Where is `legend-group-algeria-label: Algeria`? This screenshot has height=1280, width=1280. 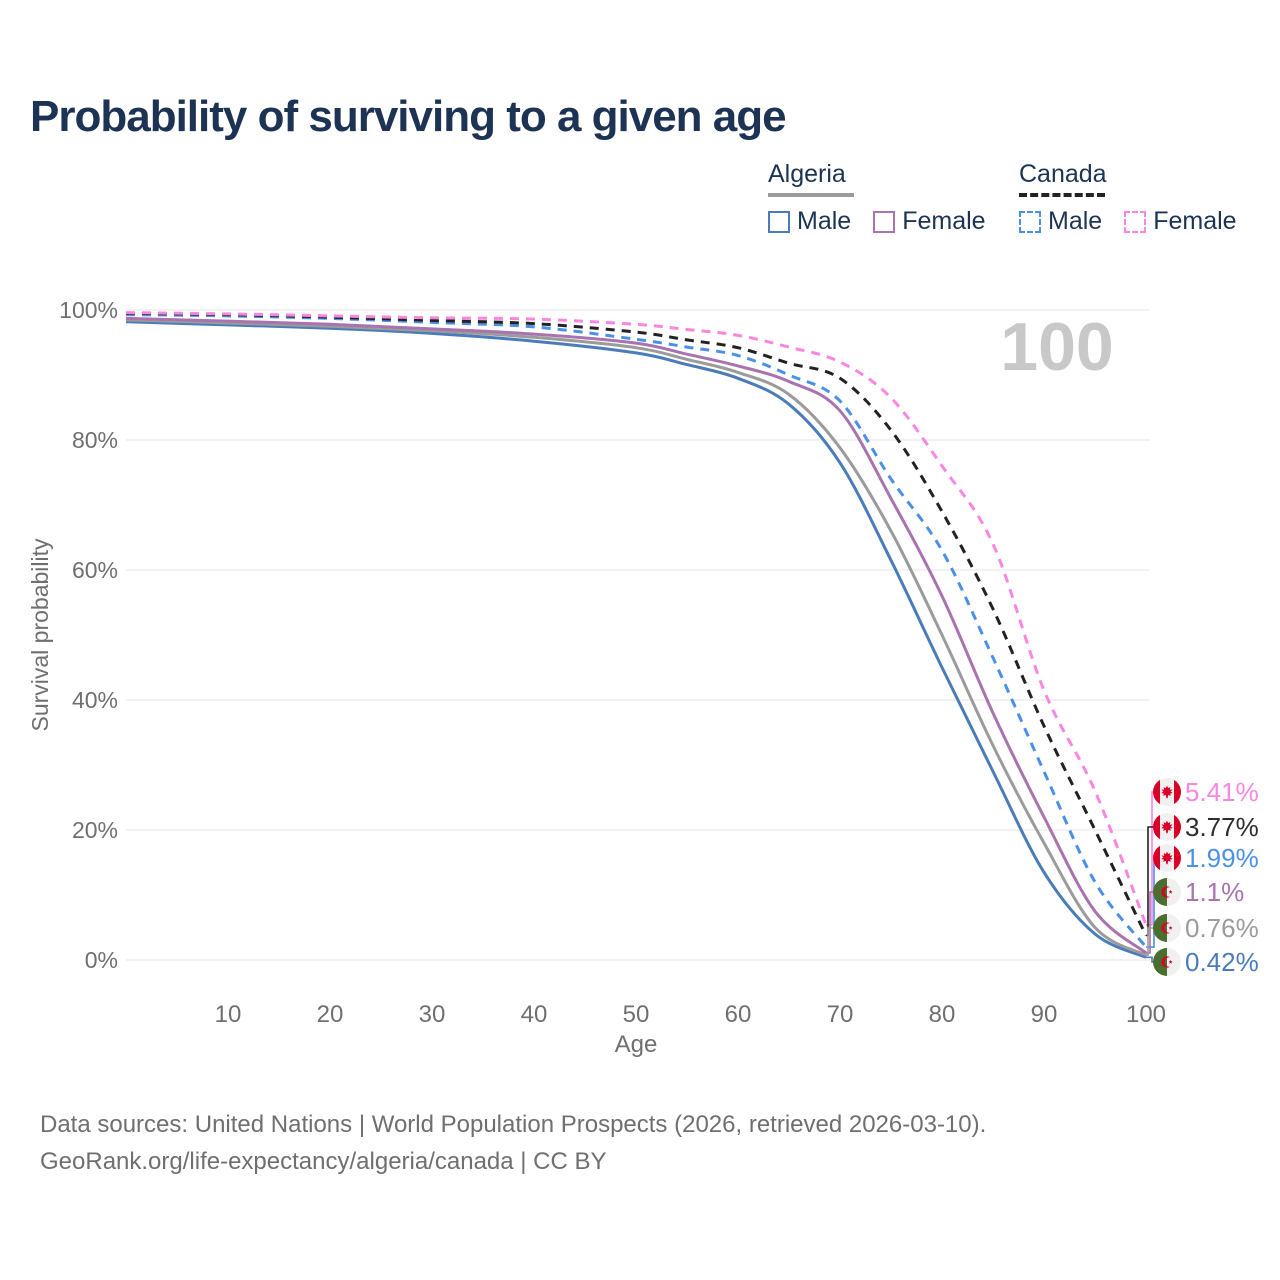
legend-group-algeria-label: Algeria is located at coordinates (807, 174).